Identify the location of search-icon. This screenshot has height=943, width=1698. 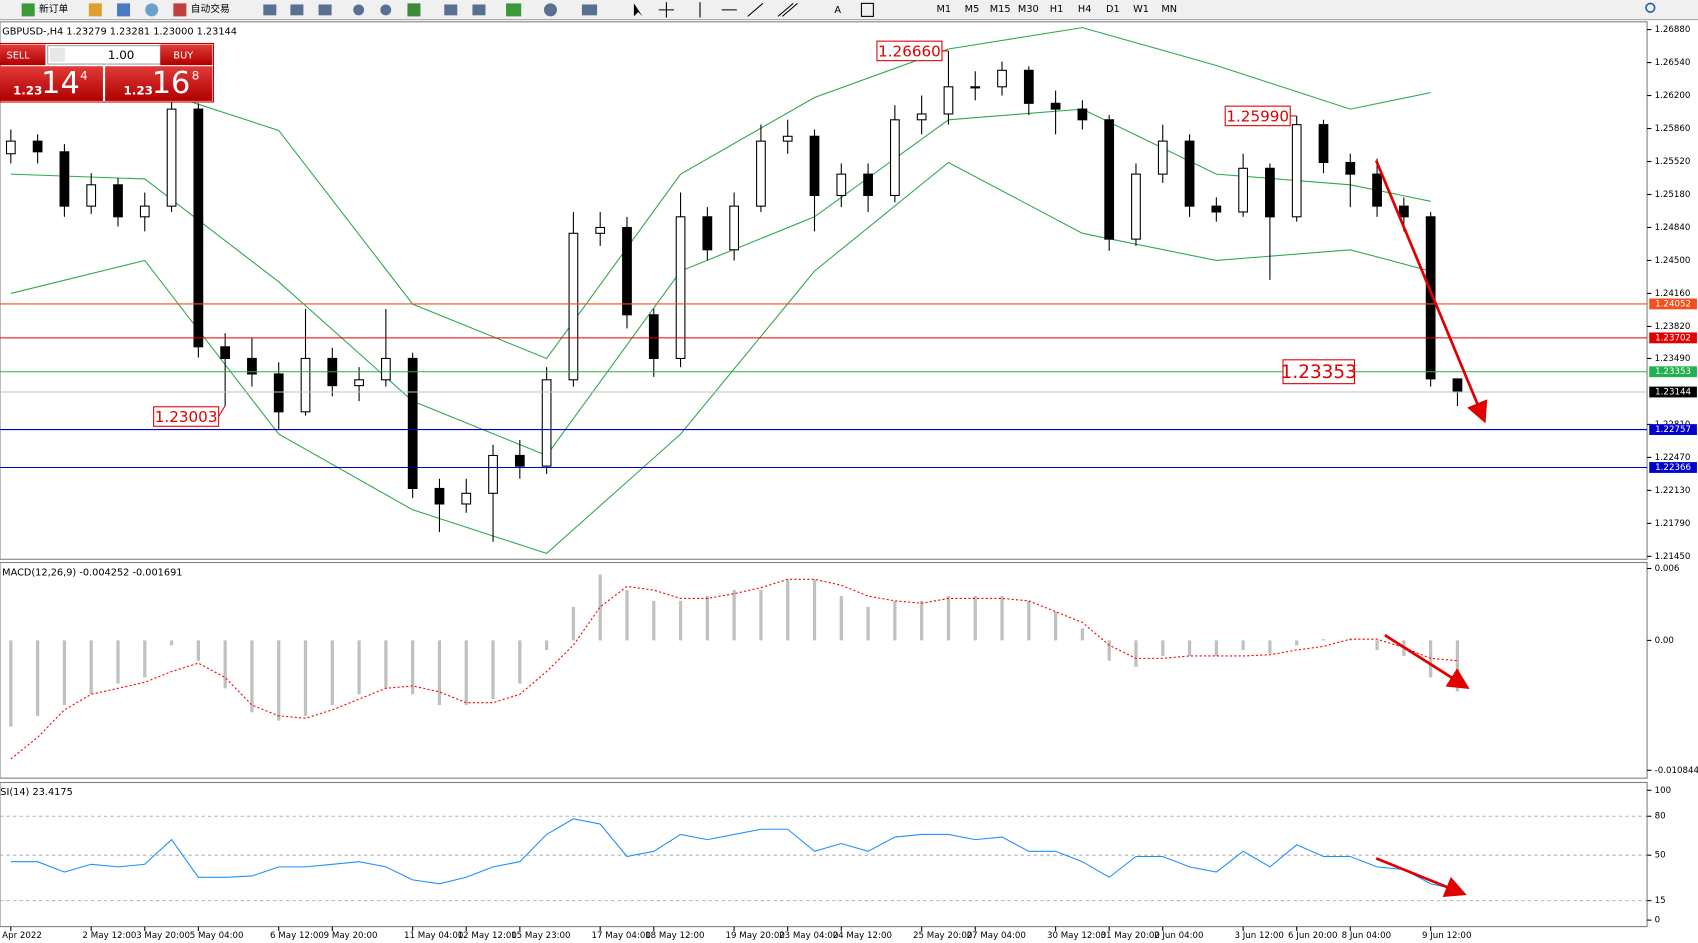
(1650, 7).